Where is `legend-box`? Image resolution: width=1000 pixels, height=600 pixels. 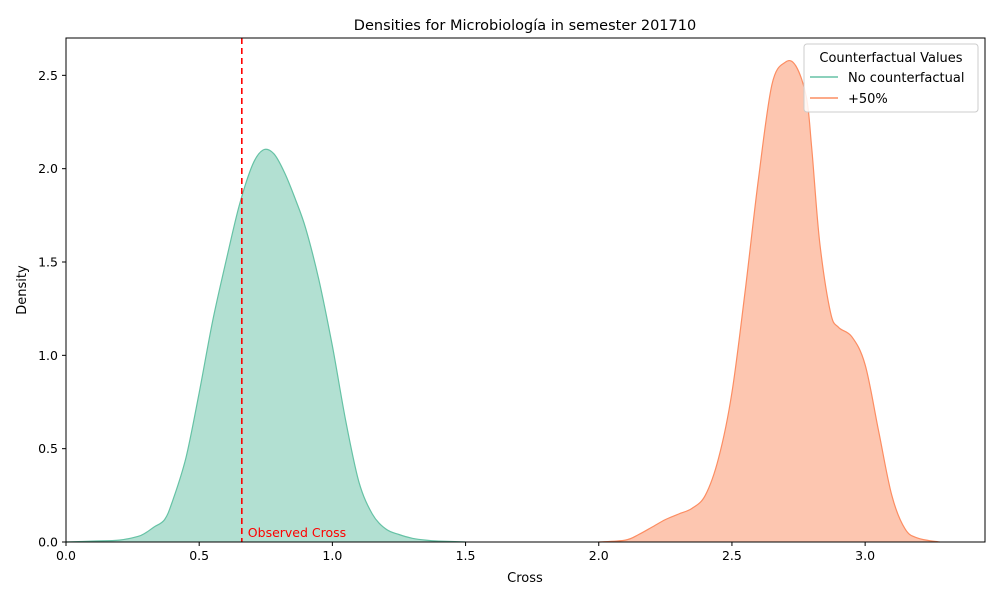 legend-box is located at coordinates (891, 78).